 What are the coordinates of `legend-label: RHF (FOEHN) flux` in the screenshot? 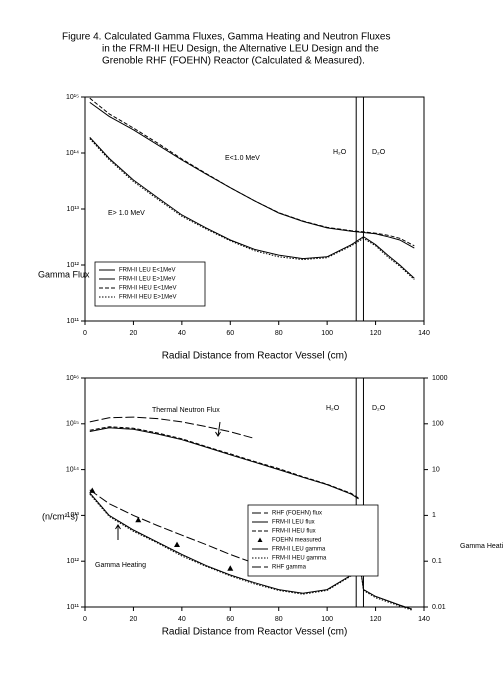 It's located at (297, 514).